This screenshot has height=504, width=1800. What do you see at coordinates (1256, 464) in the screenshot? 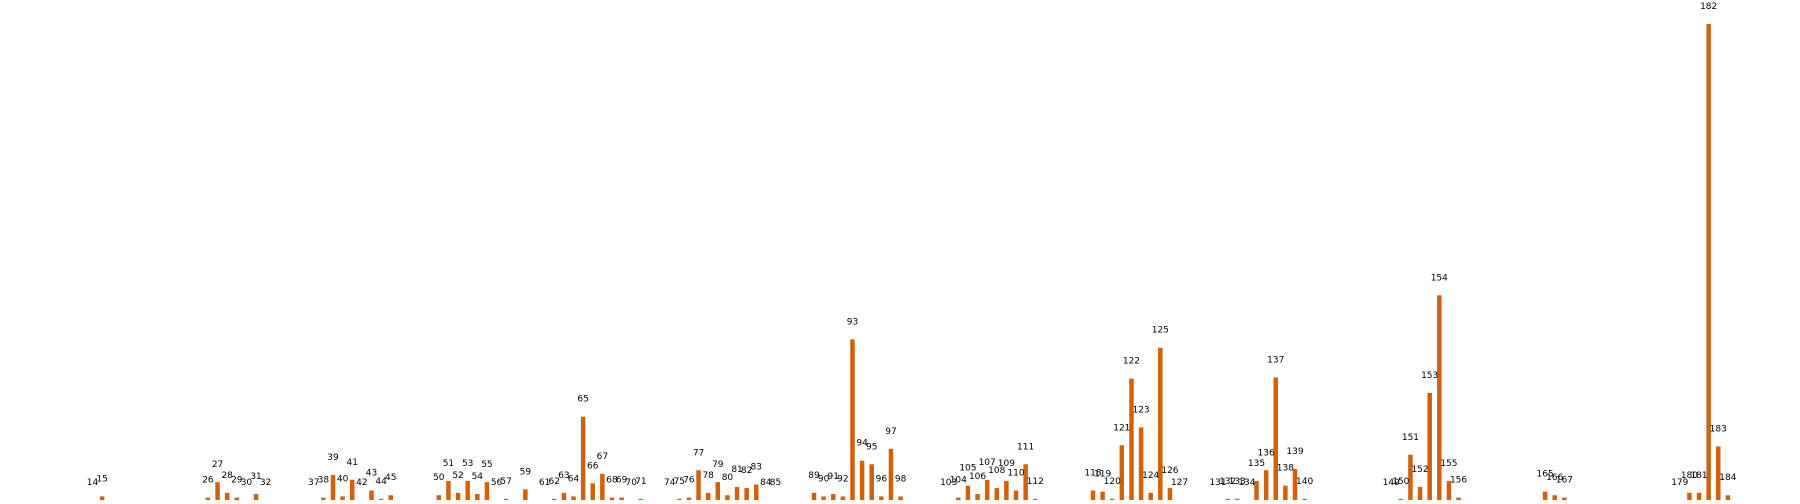
I see `data-label-135: 135` at bounding box center [1256, 464].